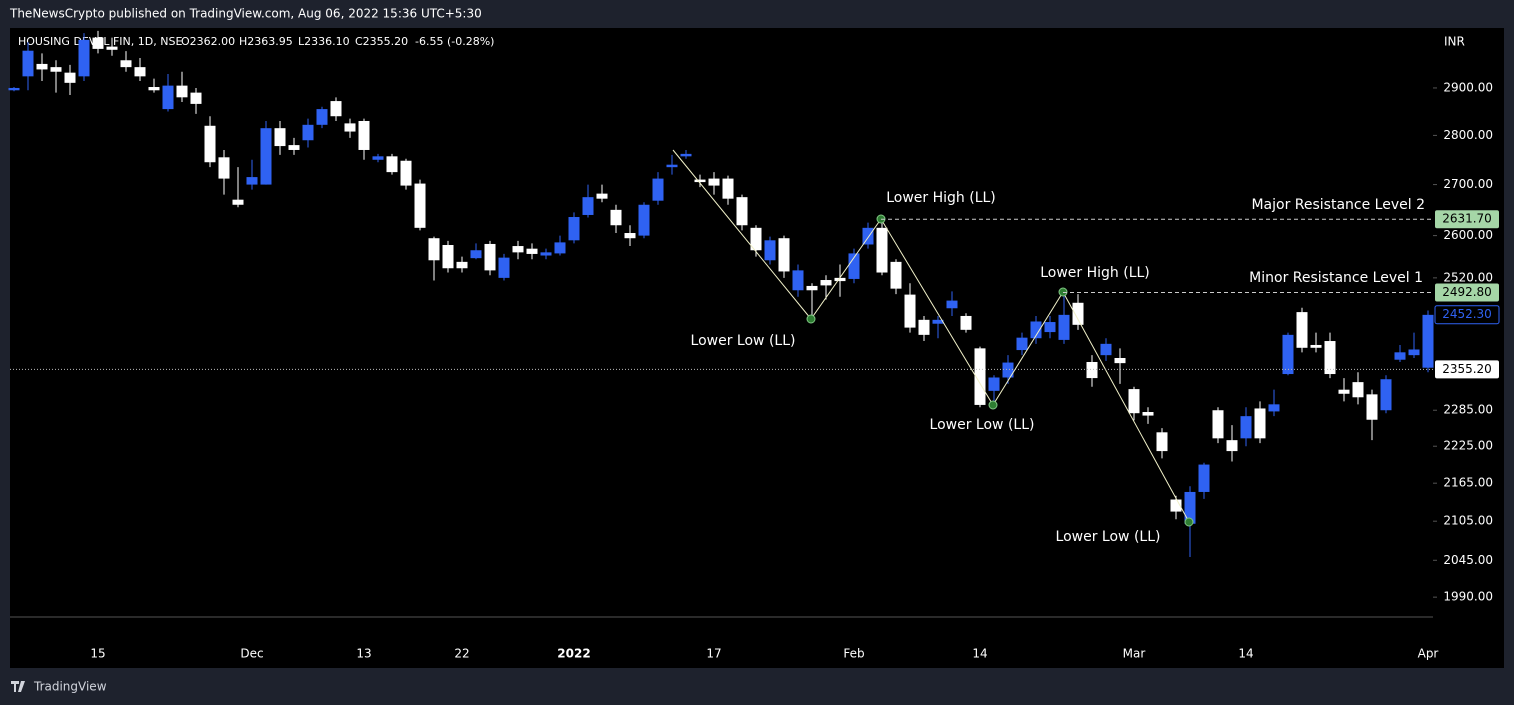  What do you see at coordinates (1468, 135) in the screenshot?
I see `y-tick-label: 2800.00` at bounding box center [1468, 135].